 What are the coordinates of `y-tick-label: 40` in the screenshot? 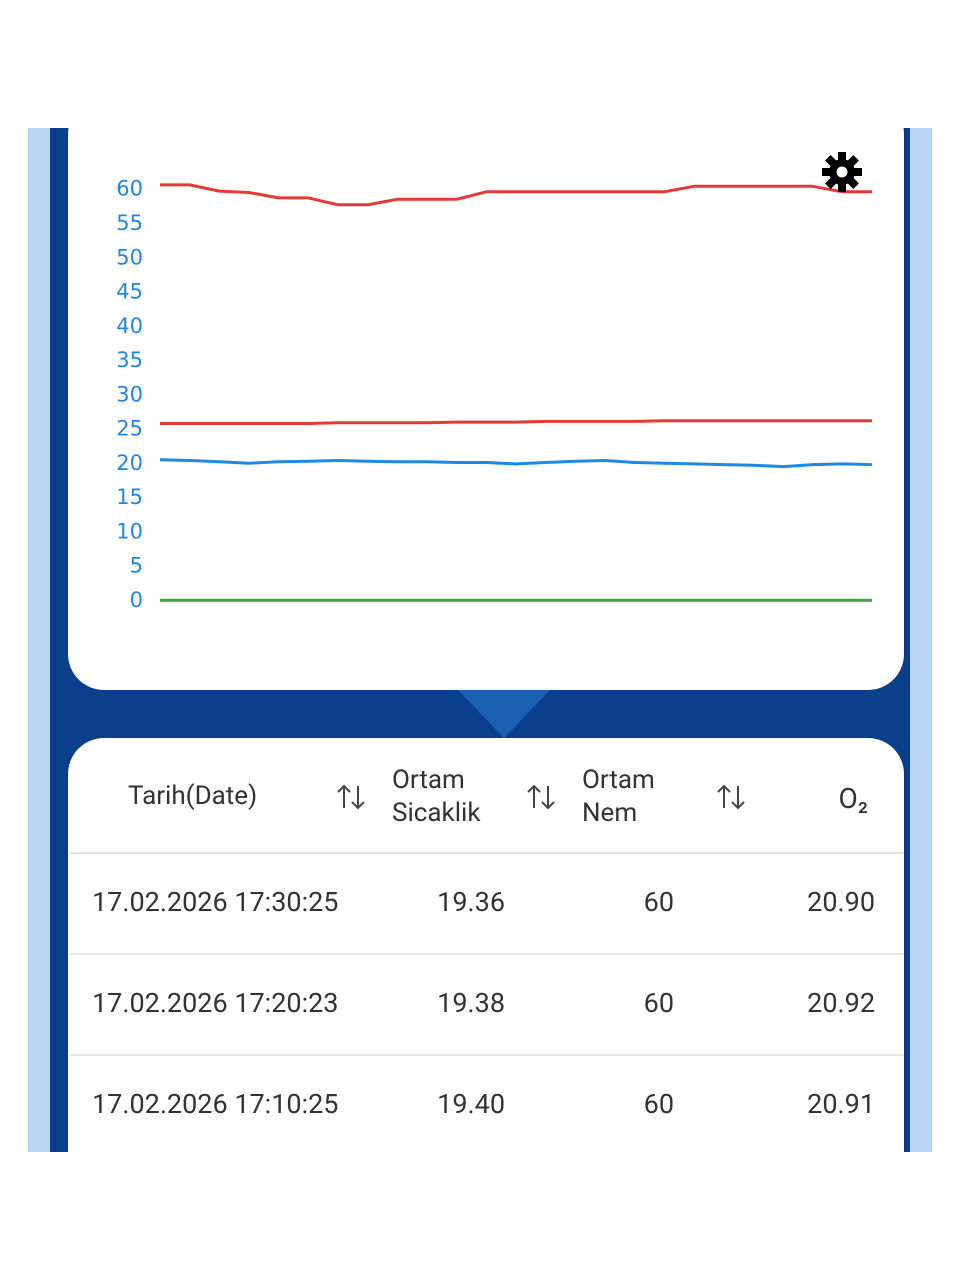 It's located at (129, 326).